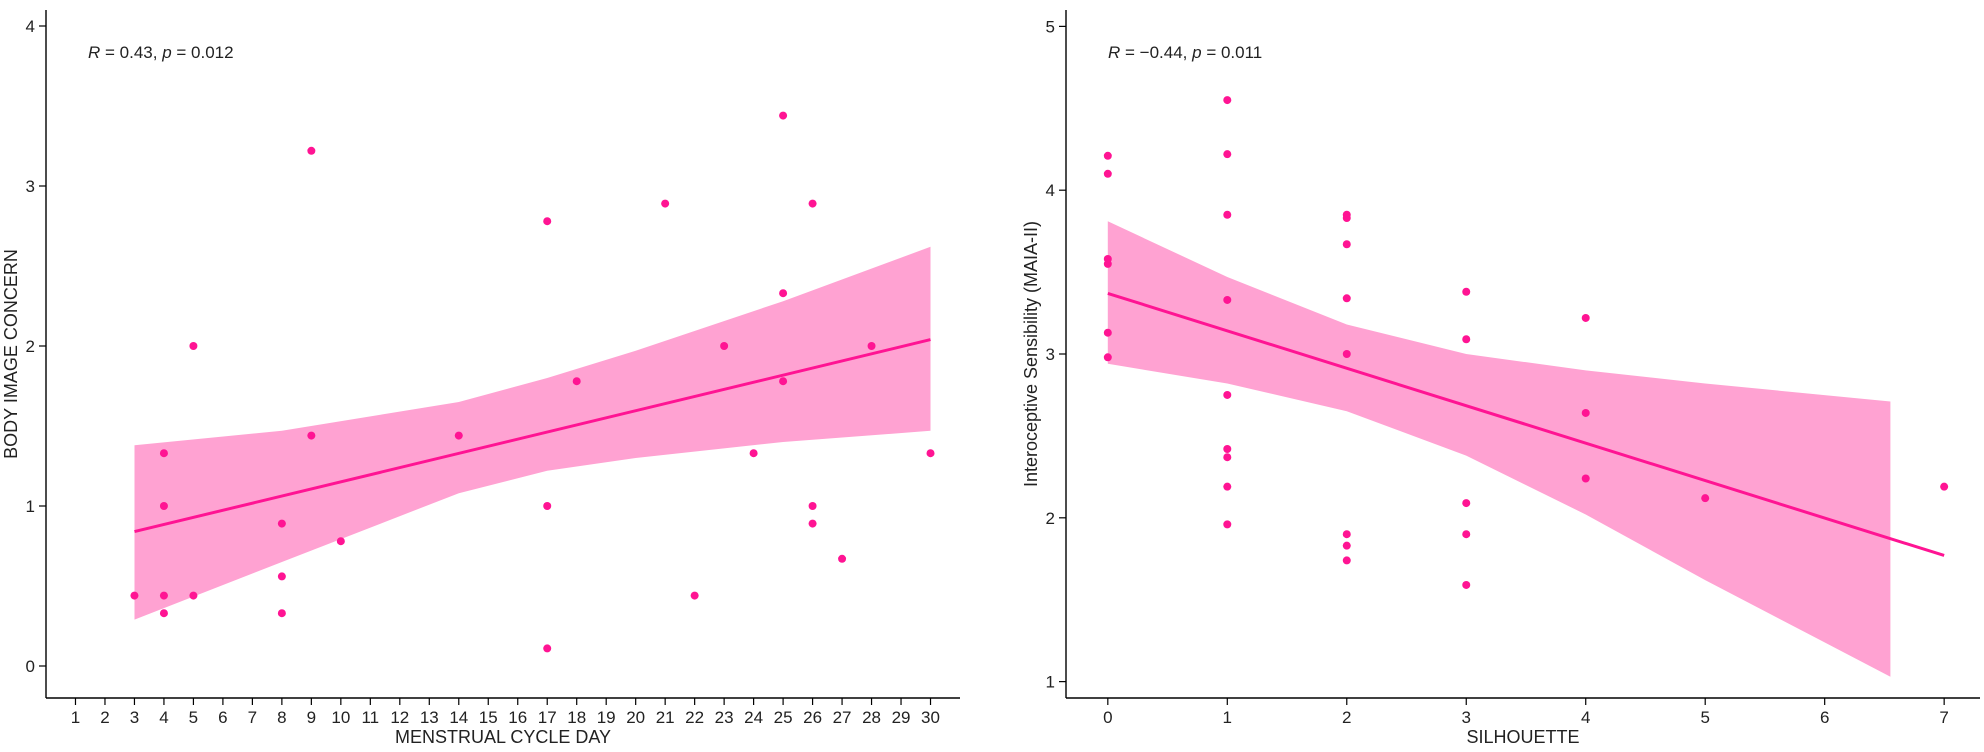  Describe the element at coordinates (399, 717) in the screenshot. I see `left-x-tick-label: 12` at that location.